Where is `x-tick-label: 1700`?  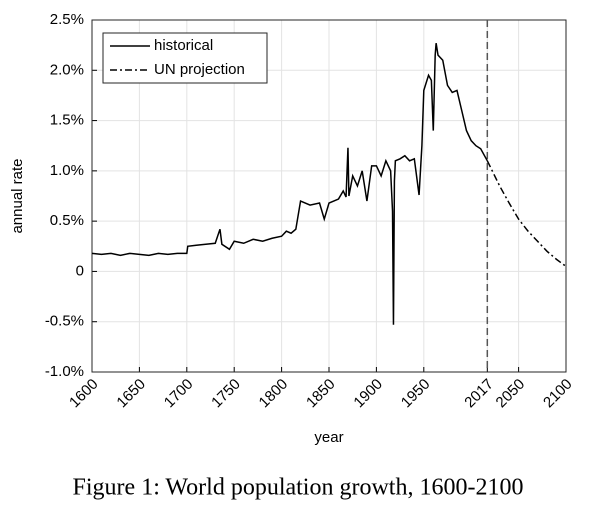 x-tick-label: 1700 is located at coordinates (179, 394).